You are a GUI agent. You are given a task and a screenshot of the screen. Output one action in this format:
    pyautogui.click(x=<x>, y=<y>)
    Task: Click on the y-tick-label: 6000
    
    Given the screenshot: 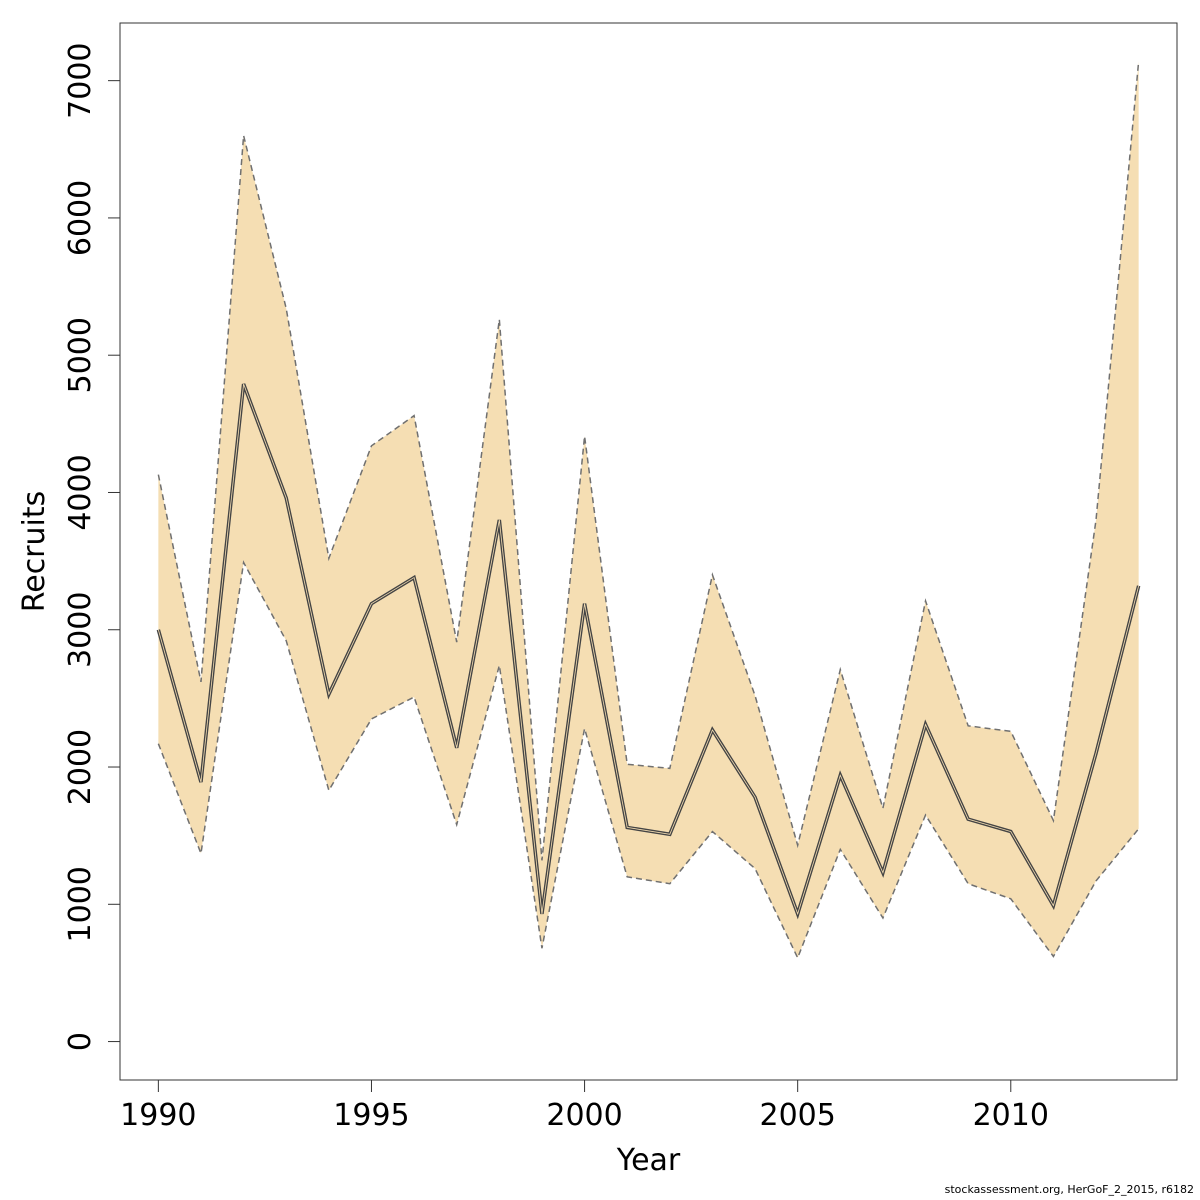 What is the action you would take?
    pyautogui.click(x=80, y=218)
    